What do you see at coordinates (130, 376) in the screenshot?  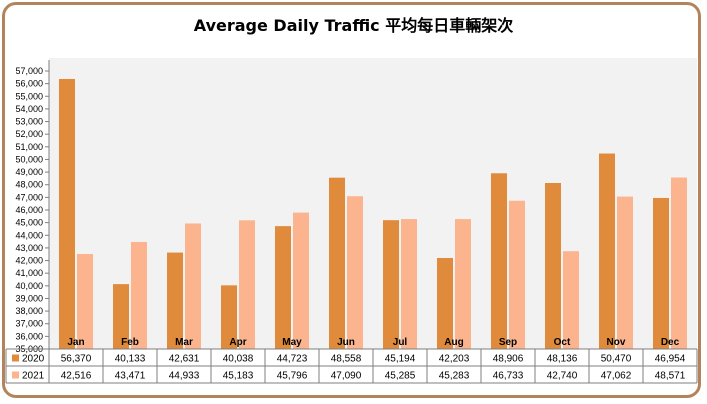 I see `data-label-2021-feb: 43,471` at bounding box center [130, 376].